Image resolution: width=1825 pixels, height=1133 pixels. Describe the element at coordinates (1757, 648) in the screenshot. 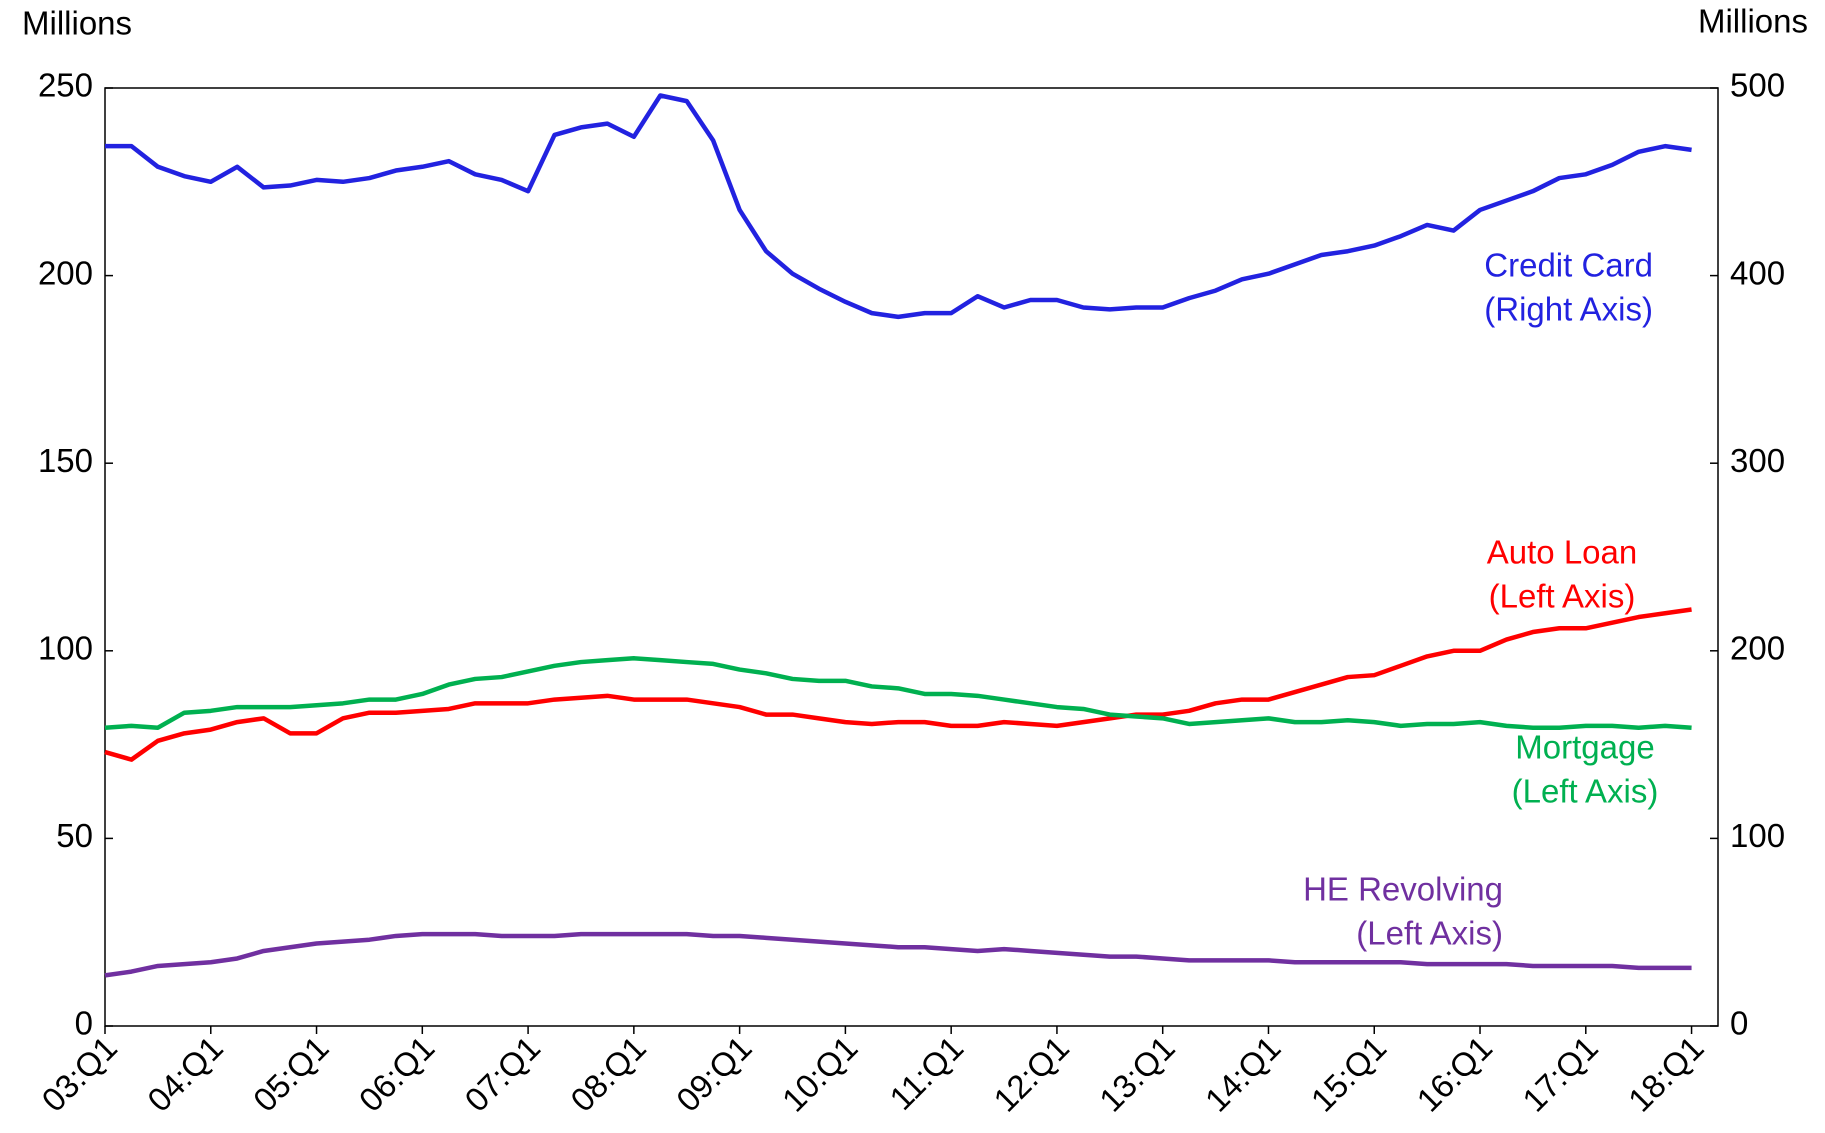

I see `y2-tick-label: 200` at that location.